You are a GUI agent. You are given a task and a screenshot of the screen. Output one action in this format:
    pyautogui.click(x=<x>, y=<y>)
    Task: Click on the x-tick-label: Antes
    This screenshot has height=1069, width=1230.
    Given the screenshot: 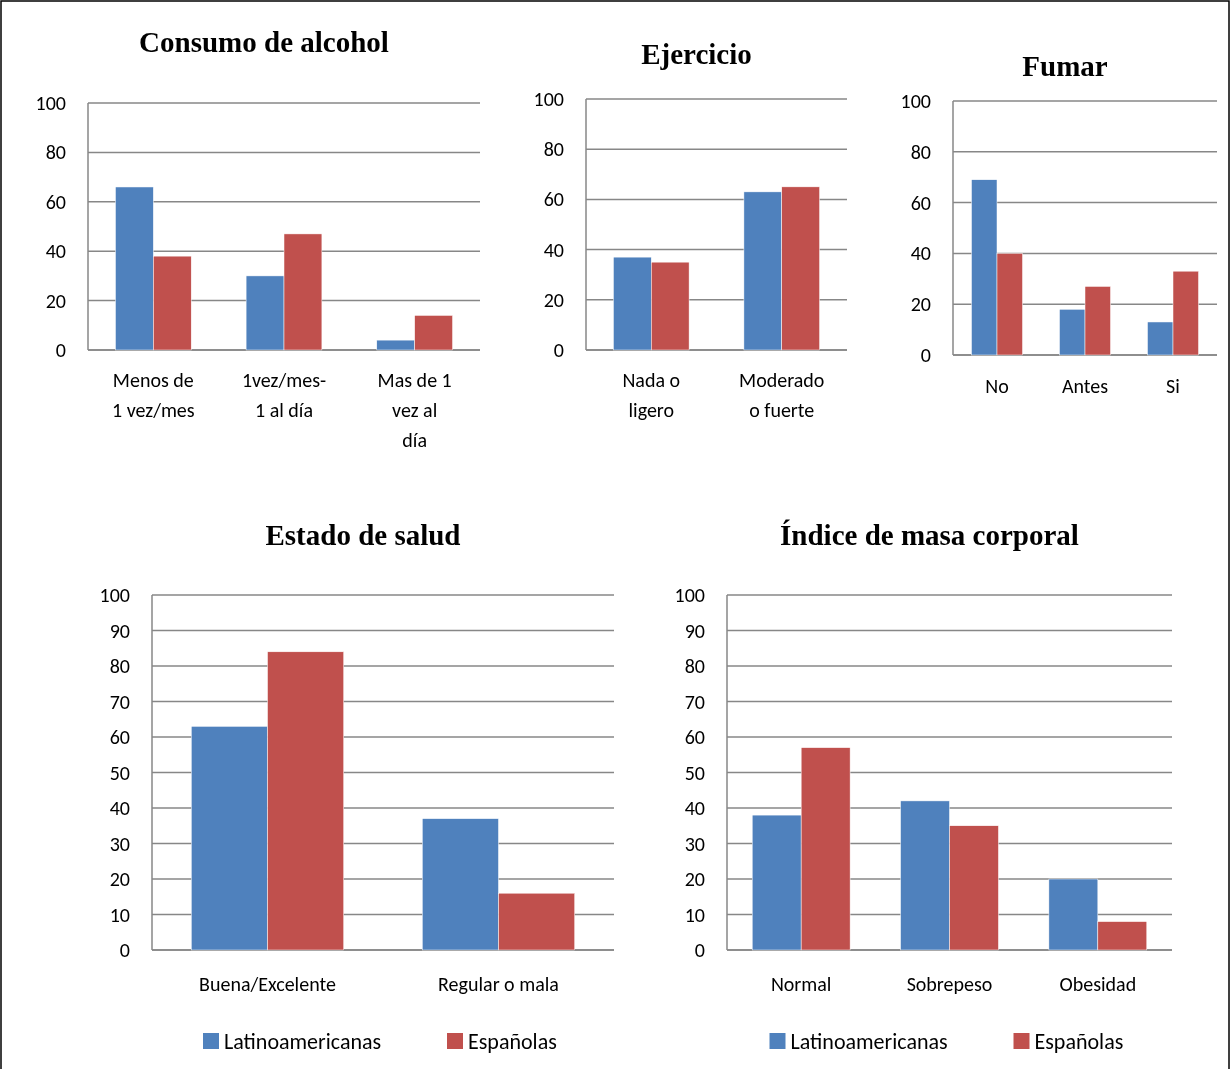 What is the action you would take?
    pyautogui.click(x=1085, y=386)
    